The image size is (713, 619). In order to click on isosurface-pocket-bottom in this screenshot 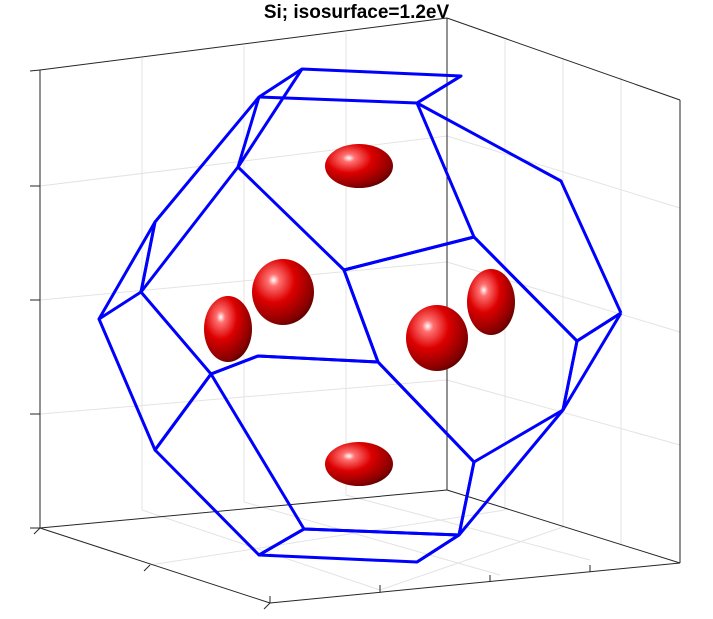, I will do `click(359, 464)`.